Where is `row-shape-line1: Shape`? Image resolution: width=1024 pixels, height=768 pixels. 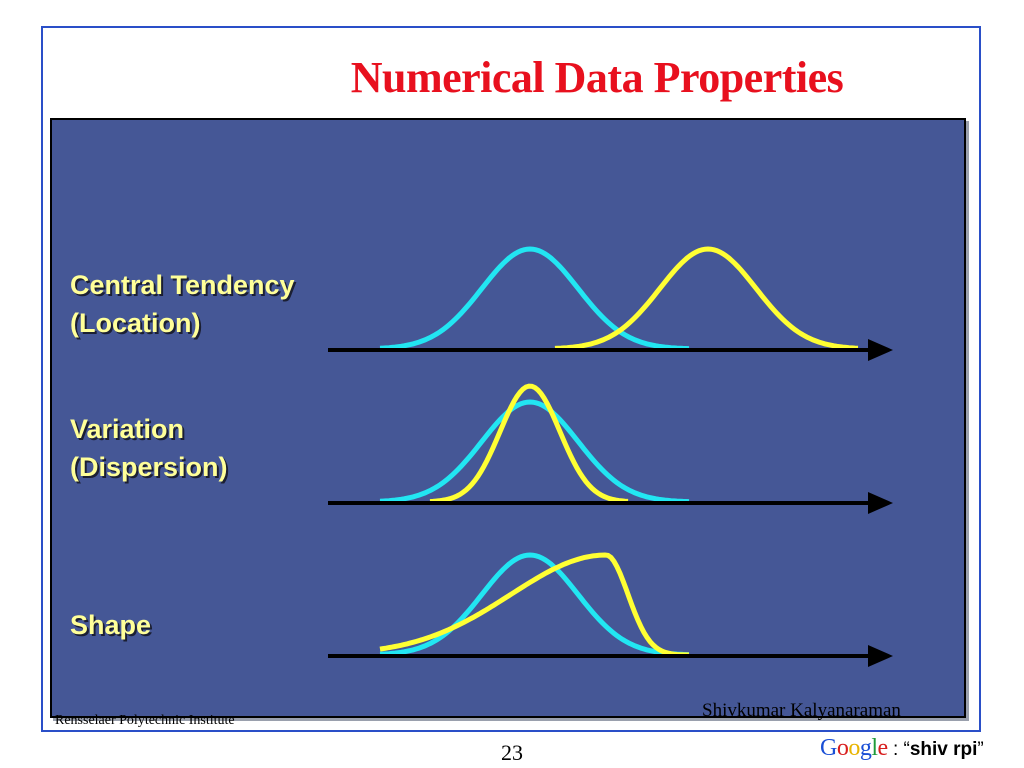
row-shape-line1: Shape is located at coordinates (111, 625).